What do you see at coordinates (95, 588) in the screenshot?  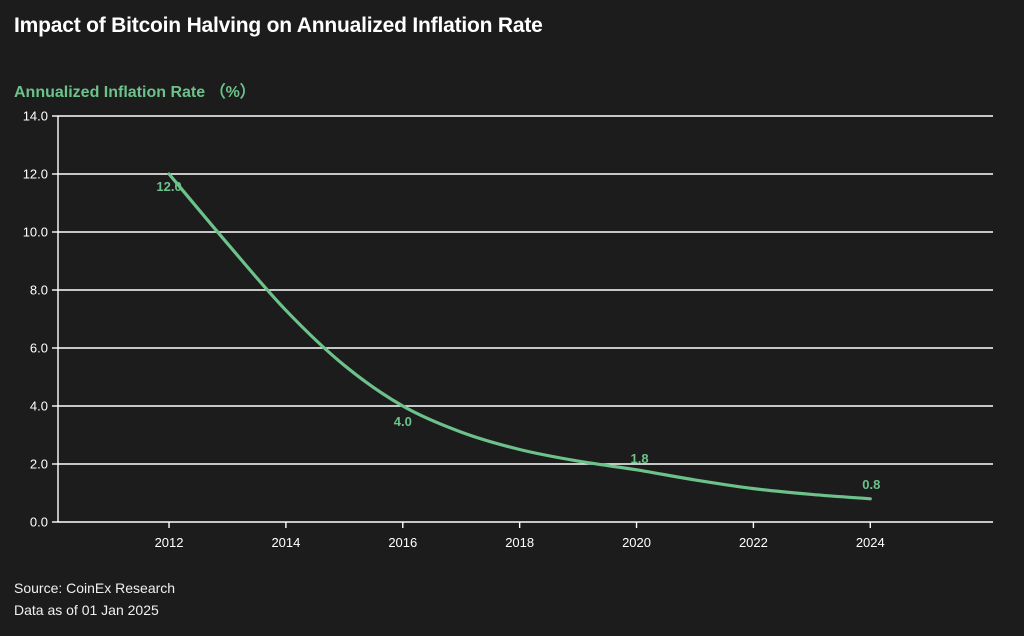 I see `source-note: Source: CoinEx Research` at bounding box center [95, 588].